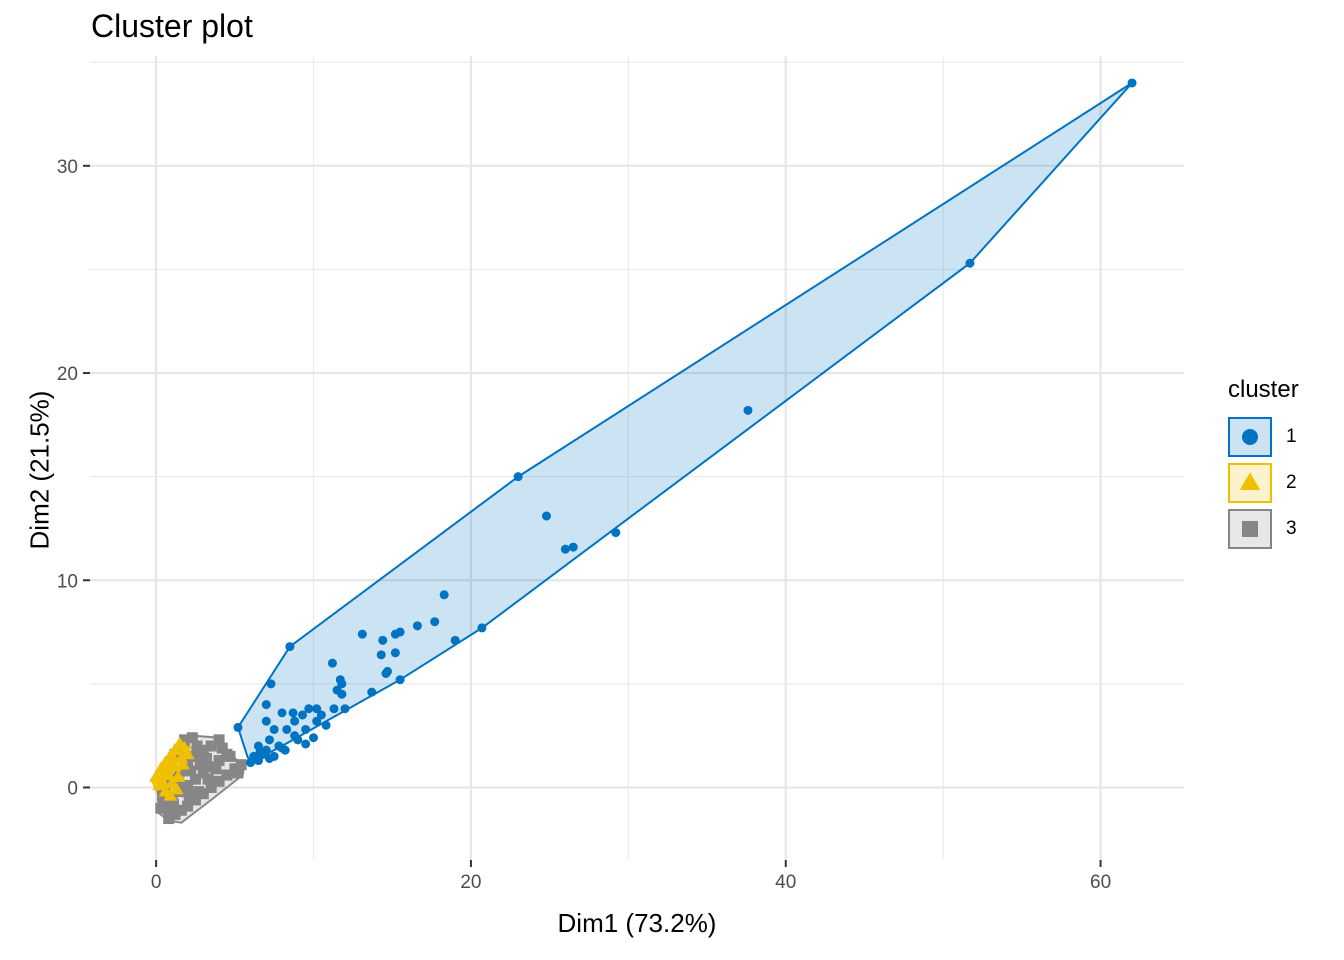  Describe the element at coordinates (1291, 528) in the screenshot. I see `legend-label-3: 3` at that location.